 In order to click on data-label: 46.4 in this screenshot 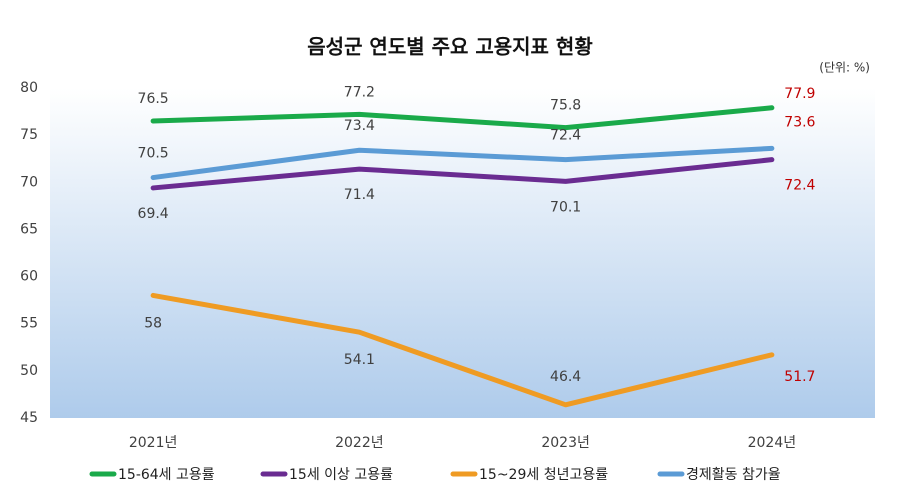, I will do `click(565, 377)`.